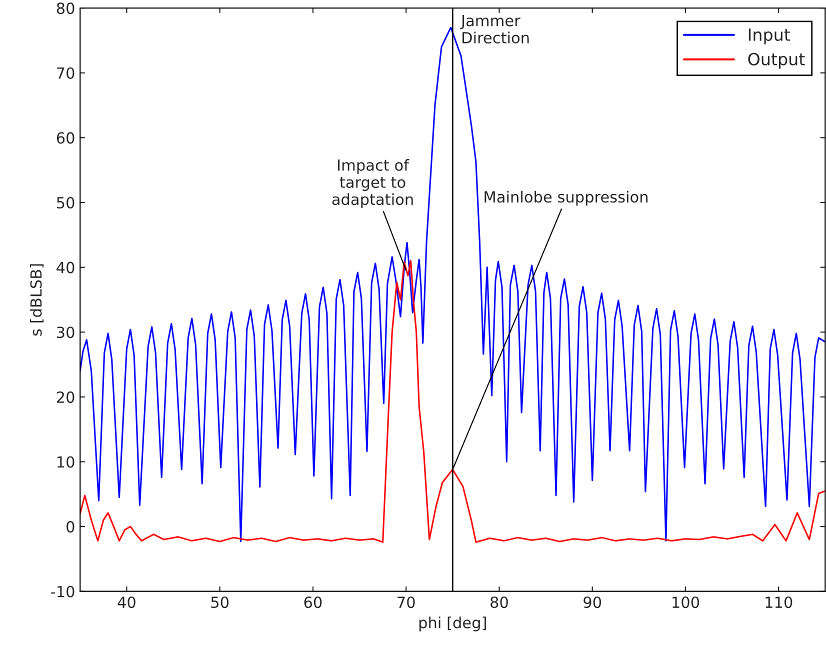 The image size is (826, 672). What do you see at coordinates (593, 602) in the screenshot?
I see `x-tick-label: 90` at bounding box center [593, 602].